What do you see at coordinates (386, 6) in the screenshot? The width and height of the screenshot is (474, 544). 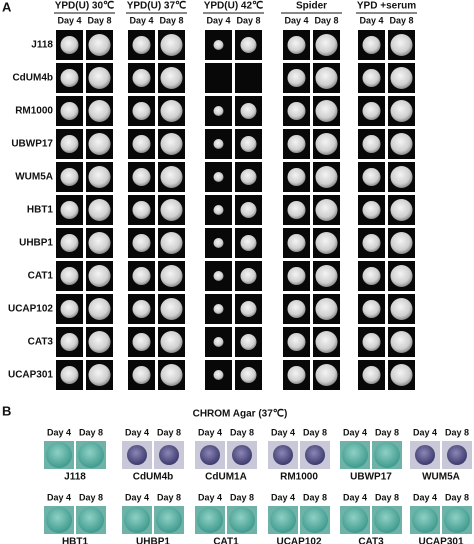 I see `condition-title: YPD +serum` at bounding box center [386, 6].